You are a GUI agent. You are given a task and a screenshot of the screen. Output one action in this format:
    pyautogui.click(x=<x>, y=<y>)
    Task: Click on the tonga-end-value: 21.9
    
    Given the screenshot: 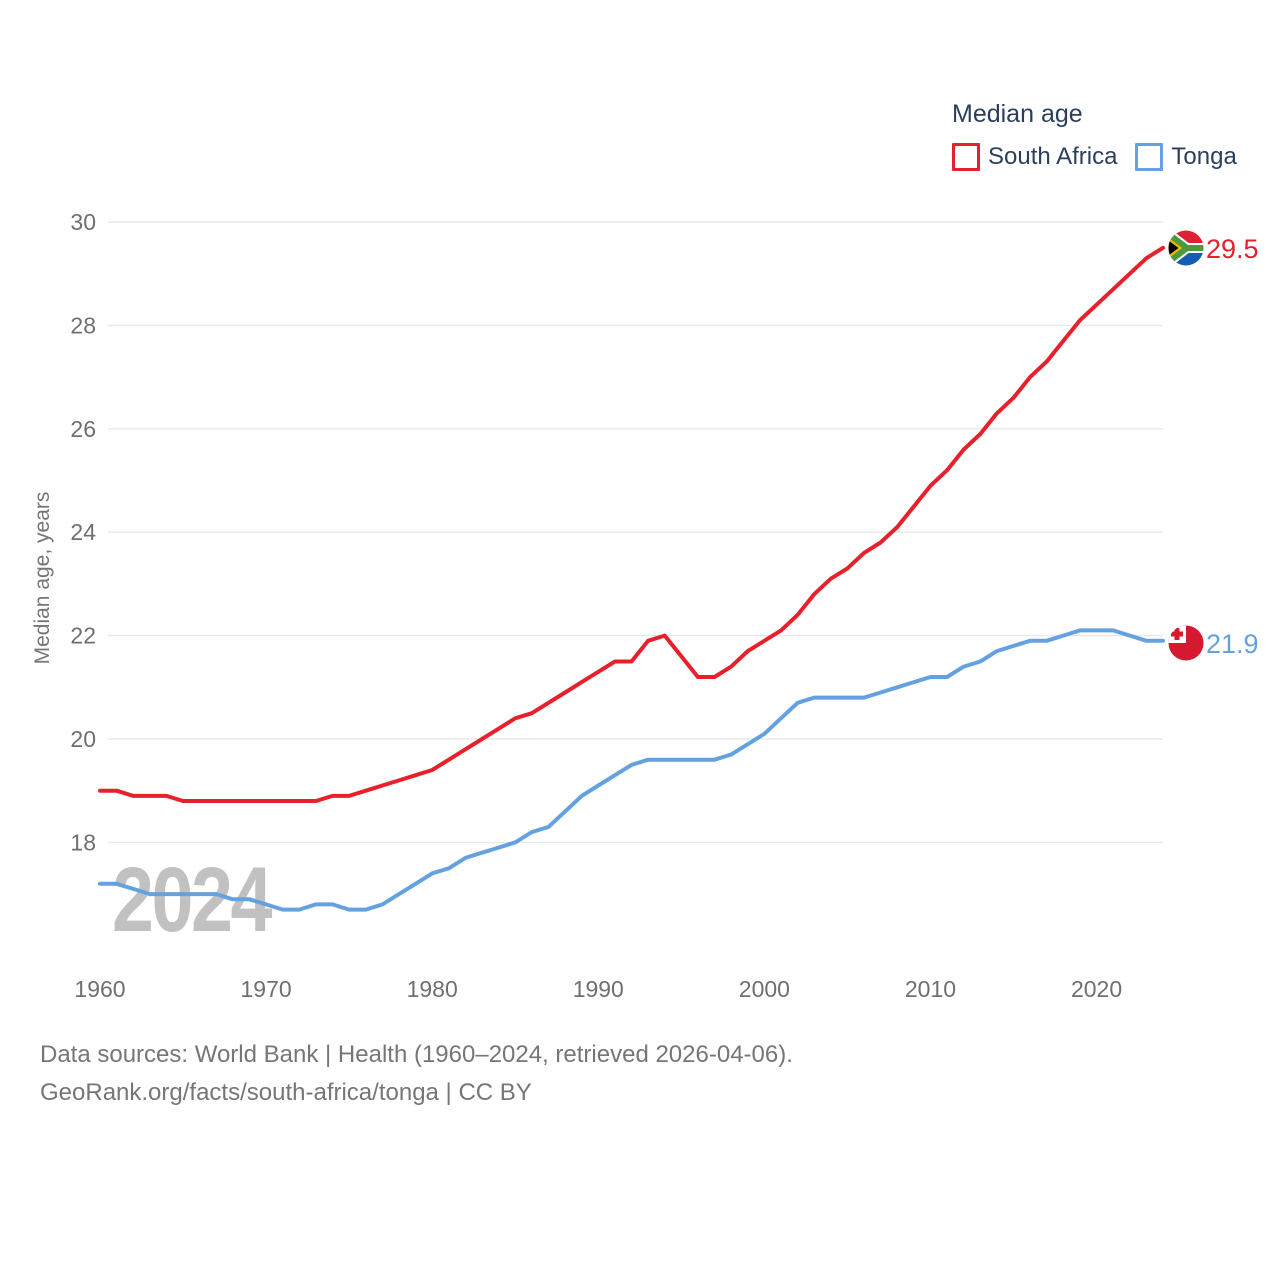 What is the action you would take?
    pyautogui.click(x=1232, y=644)
    